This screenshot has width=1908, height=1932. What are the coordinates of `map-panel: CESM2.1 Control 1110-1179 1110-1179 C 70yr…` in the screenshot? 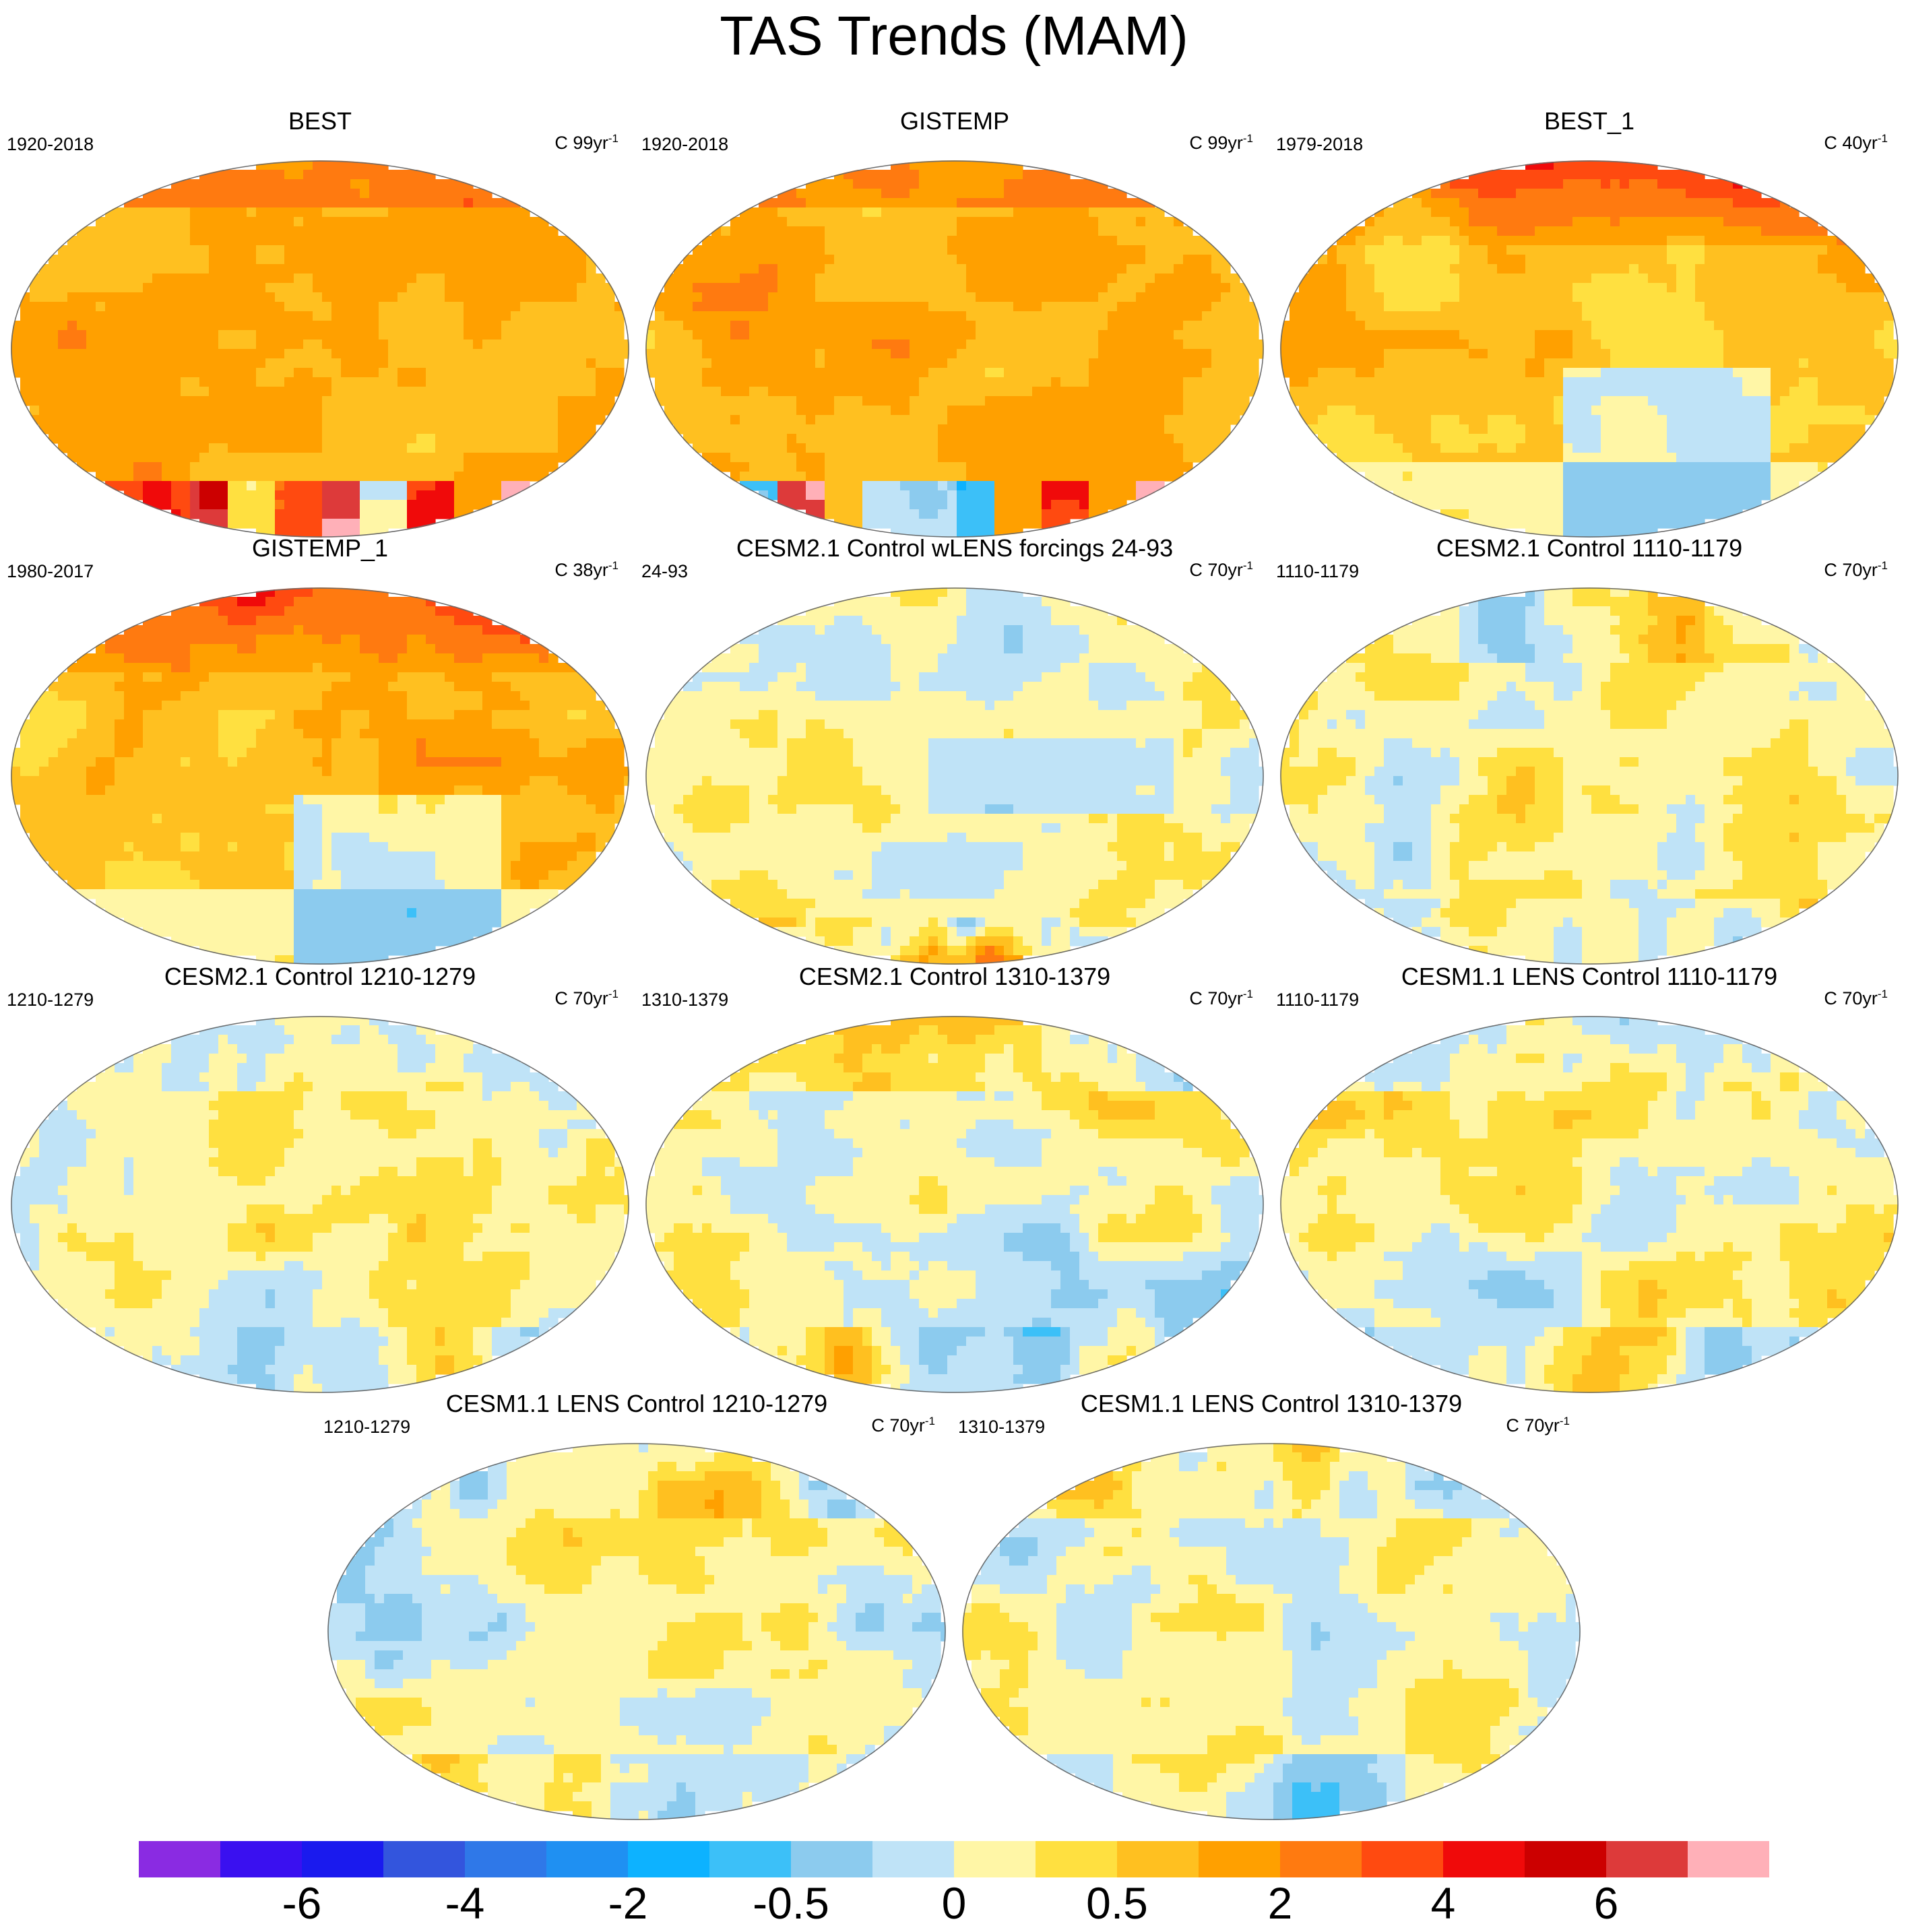 It's located at (1589, 749).